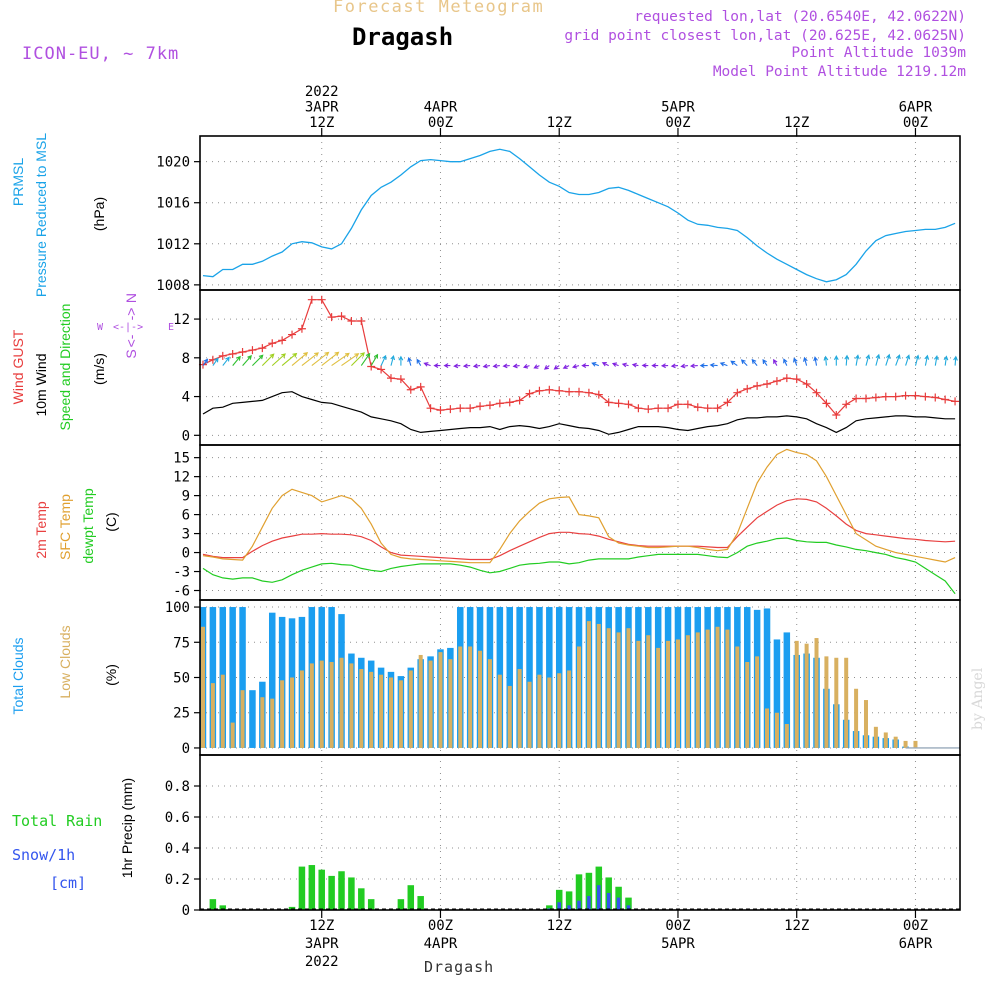 The image size is (1000, 1000). What do you see at coordinates (181, 478) in the screenshot?
I see `y-tick-label: 12` at bounding box center [181, 478].